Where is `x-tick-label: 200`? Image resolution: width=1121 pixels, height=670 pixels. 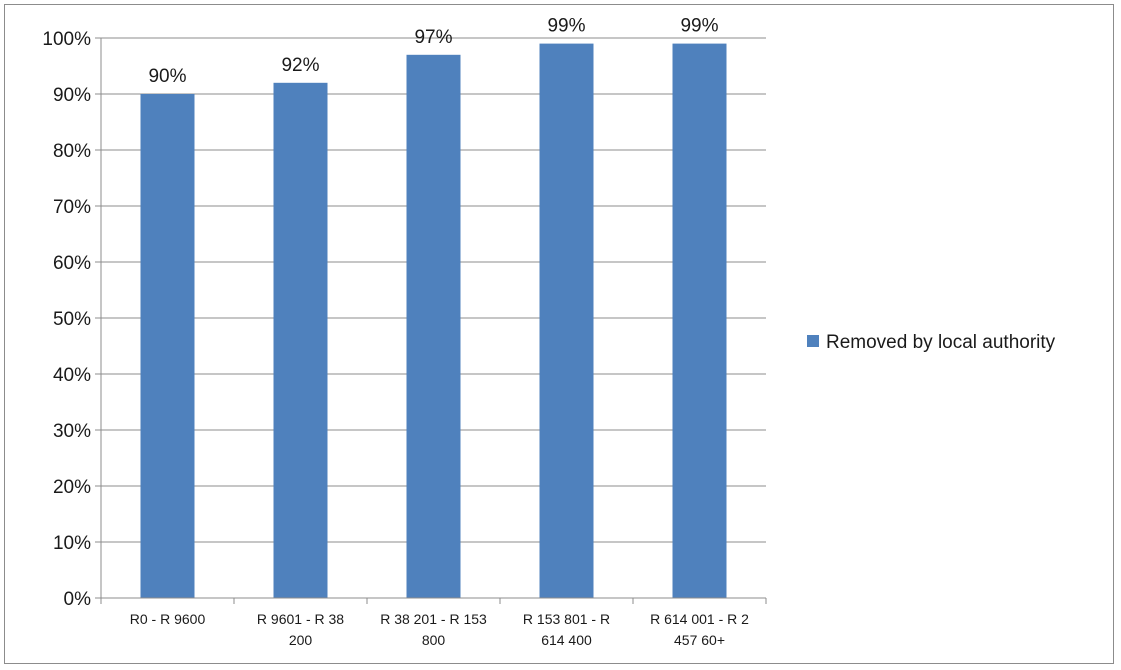 x-tick-label: 200 is located at coordinates (301, 640).